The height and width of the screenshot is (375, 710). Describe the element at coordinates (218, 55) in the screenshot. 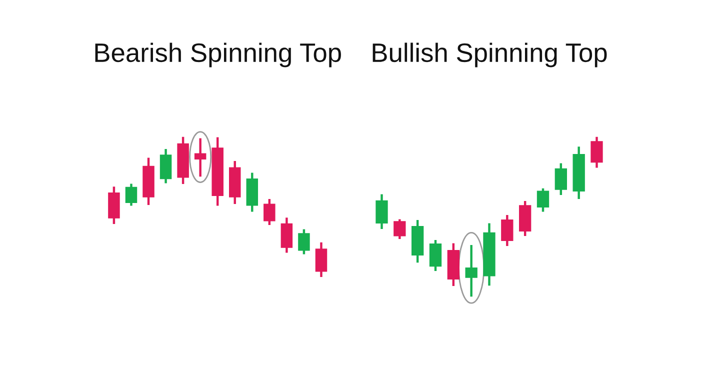

I see `chart-title: Bearish Spinning Top` at that location.